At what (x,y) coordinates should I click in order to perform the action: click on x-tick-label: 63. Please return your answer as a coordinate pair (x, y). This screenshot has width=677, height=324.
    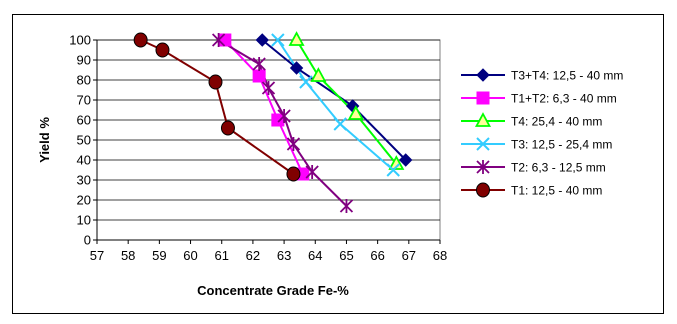
    Looking at the image, I should click on (284, 255).